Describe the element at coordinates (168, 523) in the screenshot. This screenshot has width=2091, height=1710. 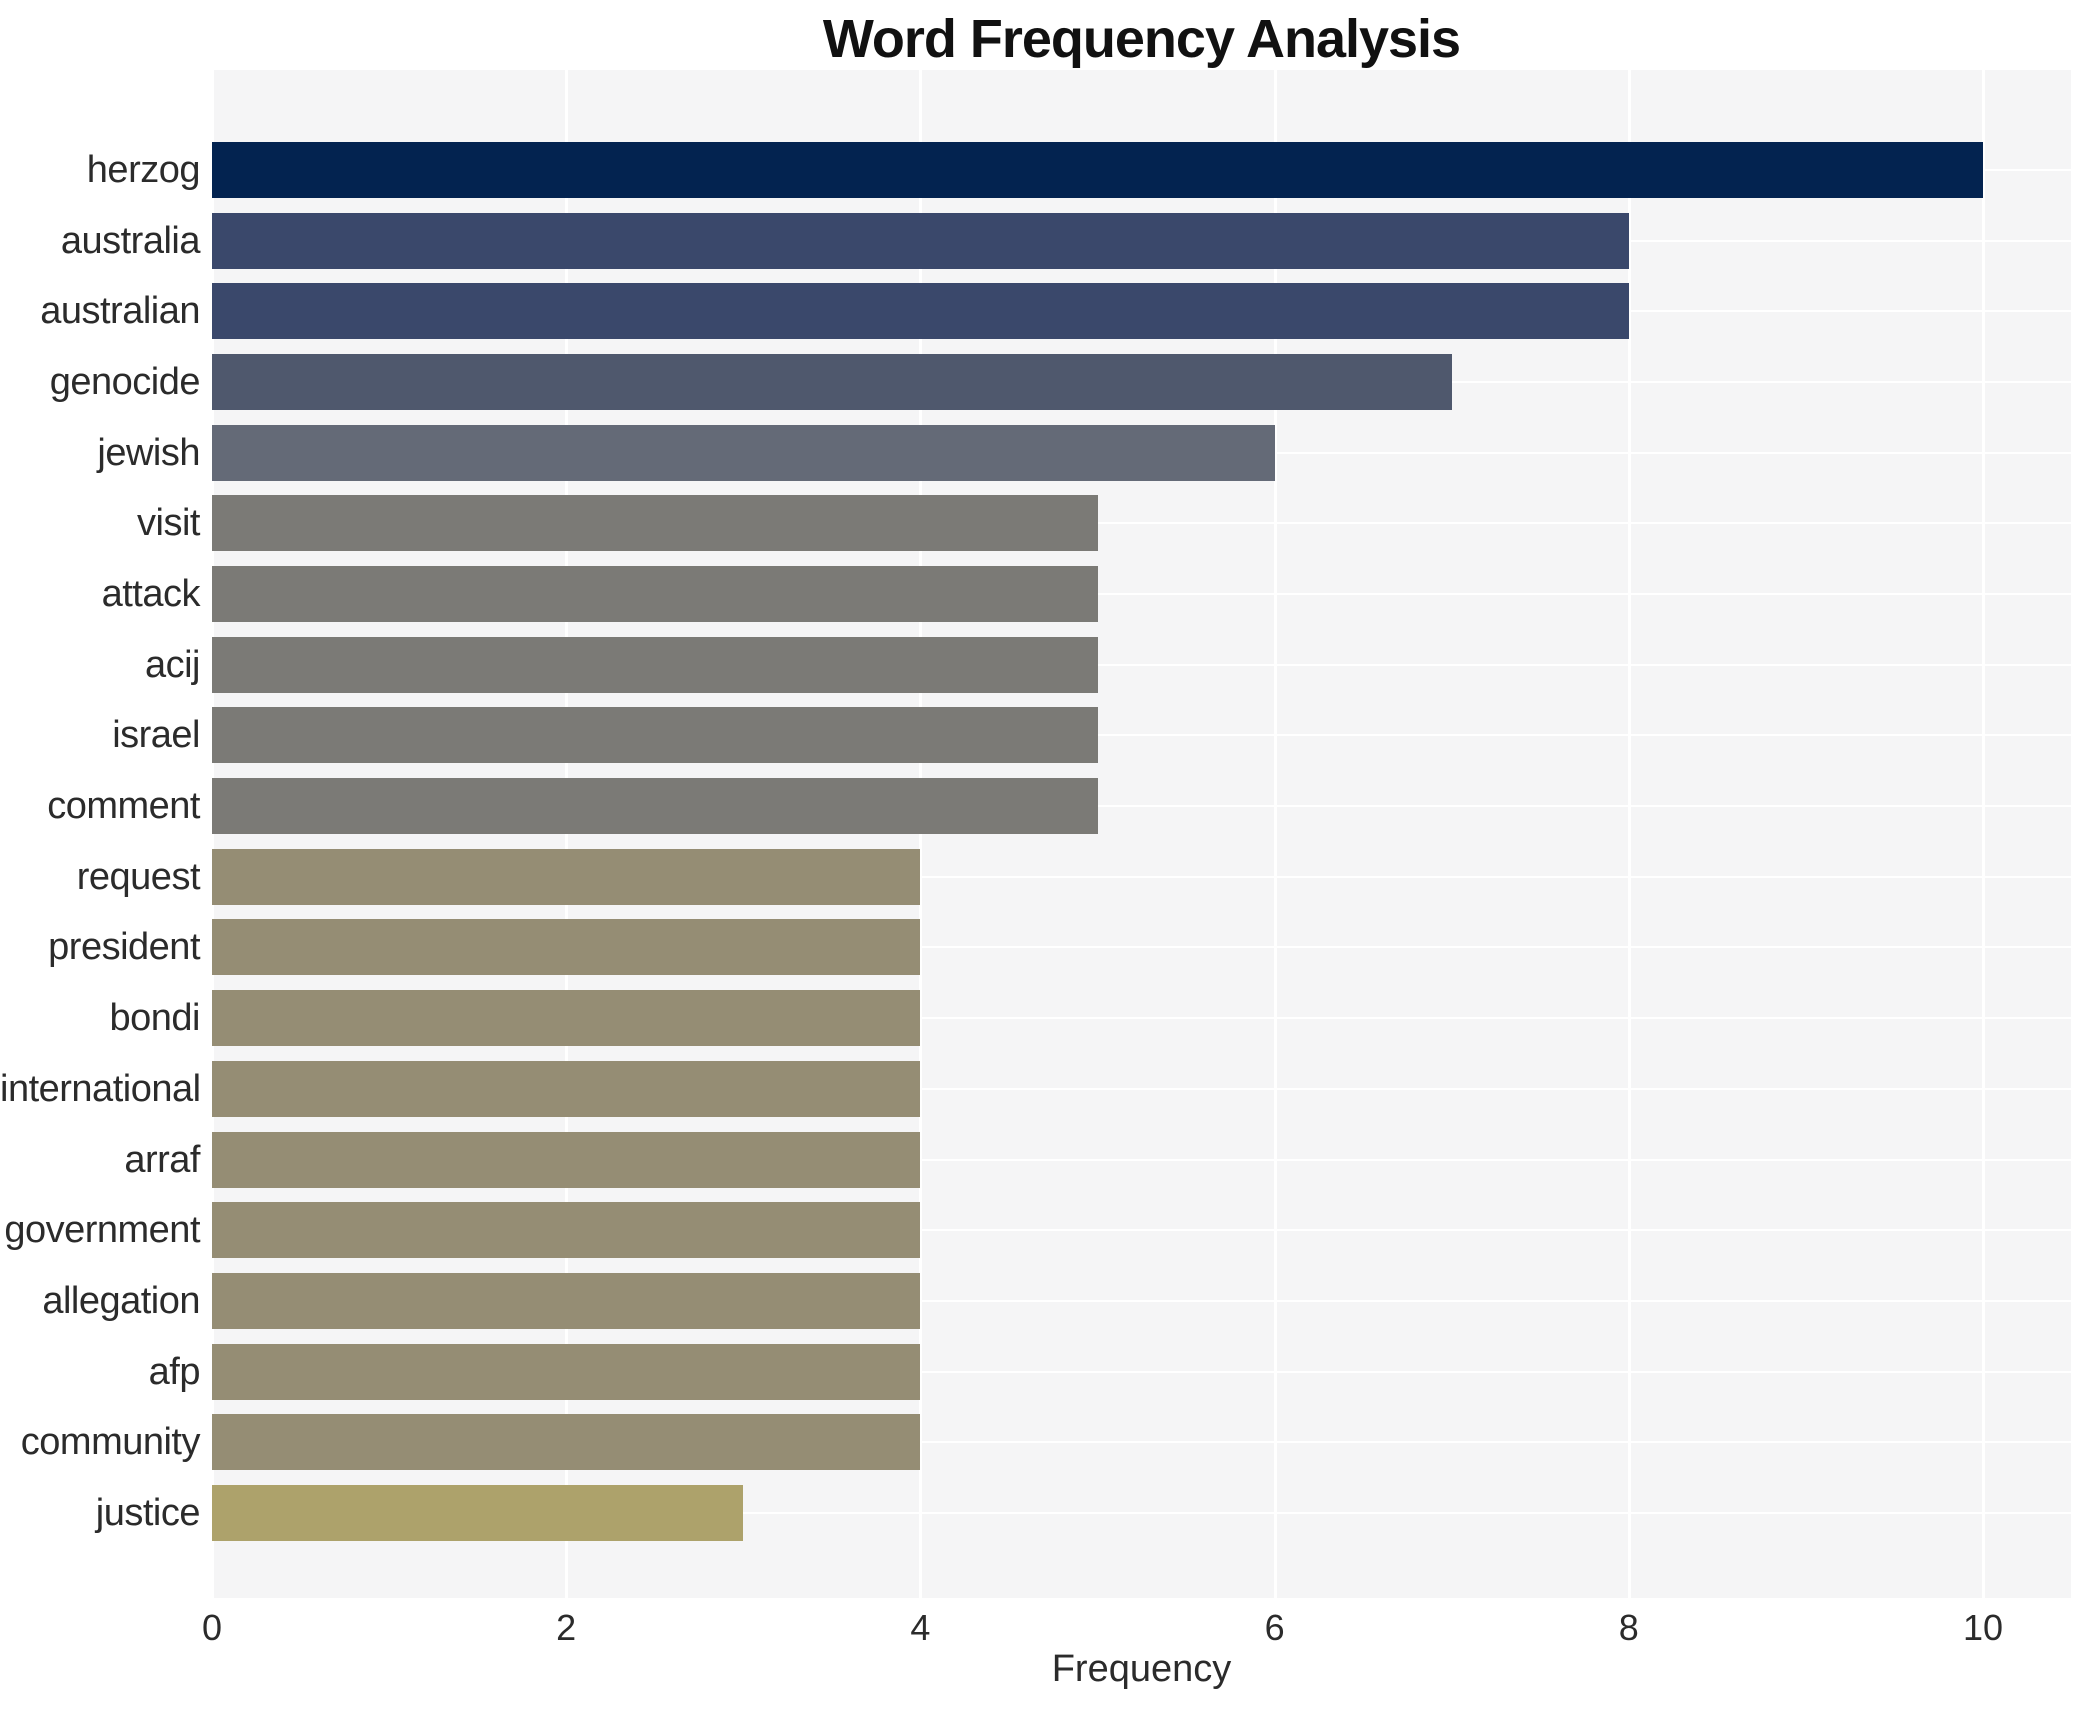
I see `y-tick-label: visit` at that location.